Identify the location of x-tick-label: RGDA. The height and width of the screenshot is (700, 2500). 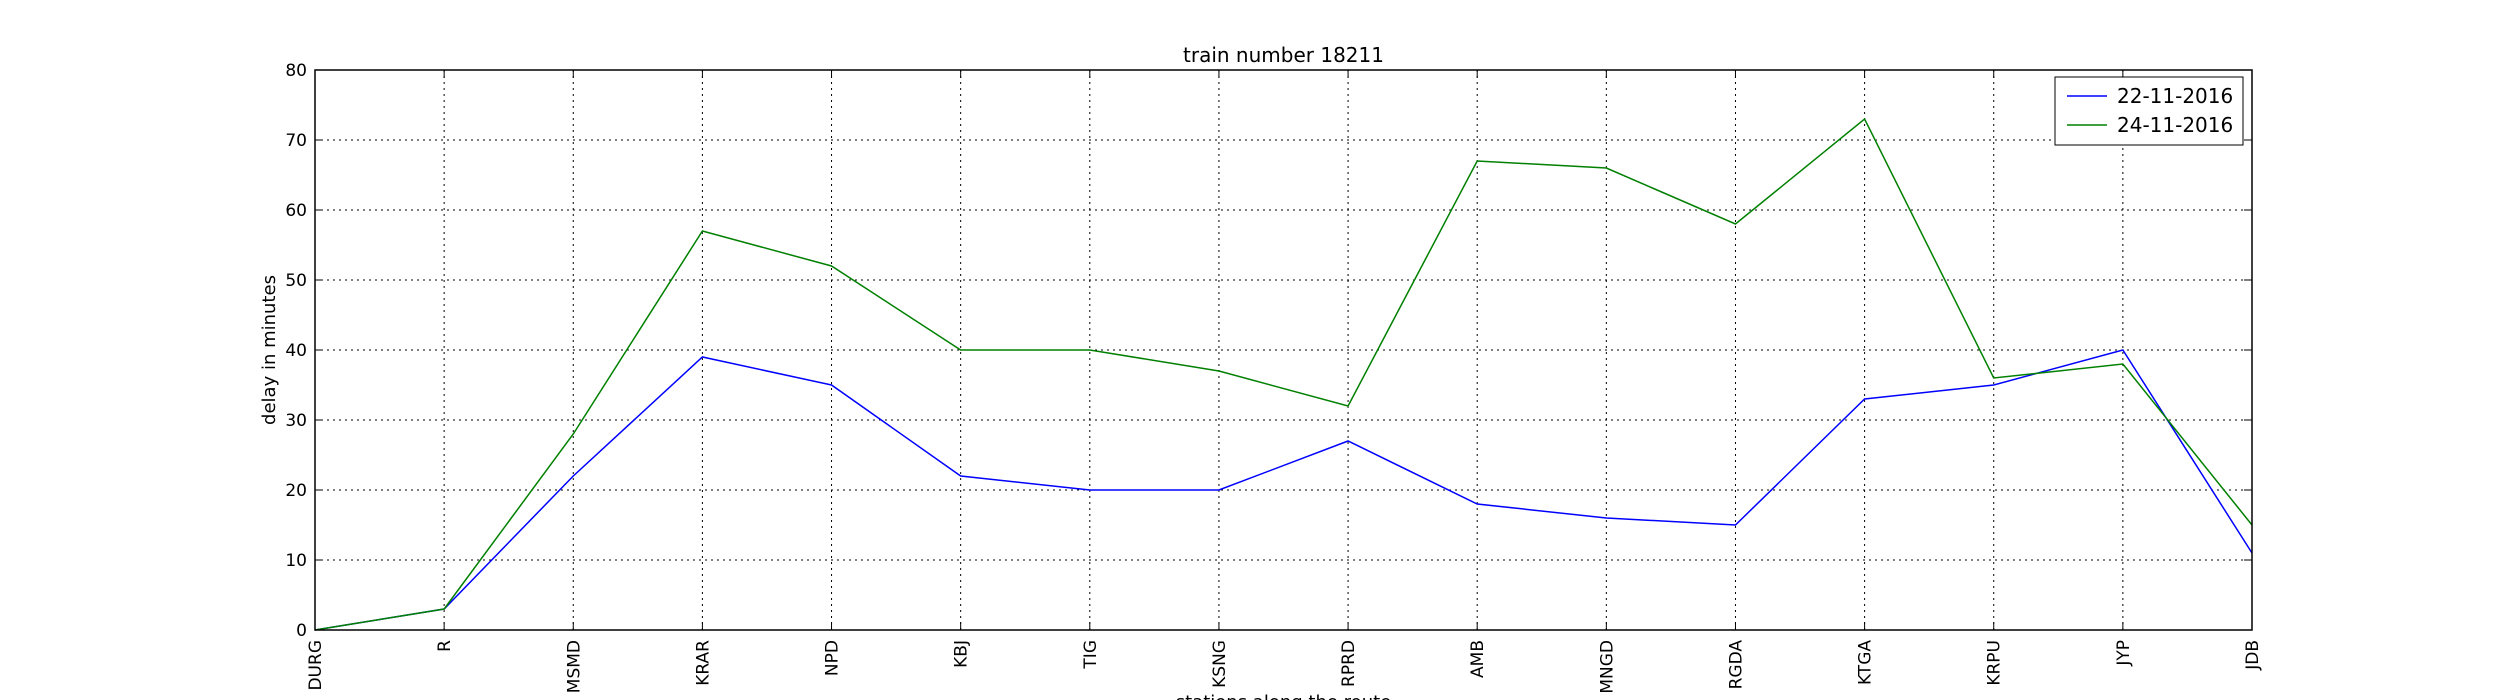
(1736, 665).